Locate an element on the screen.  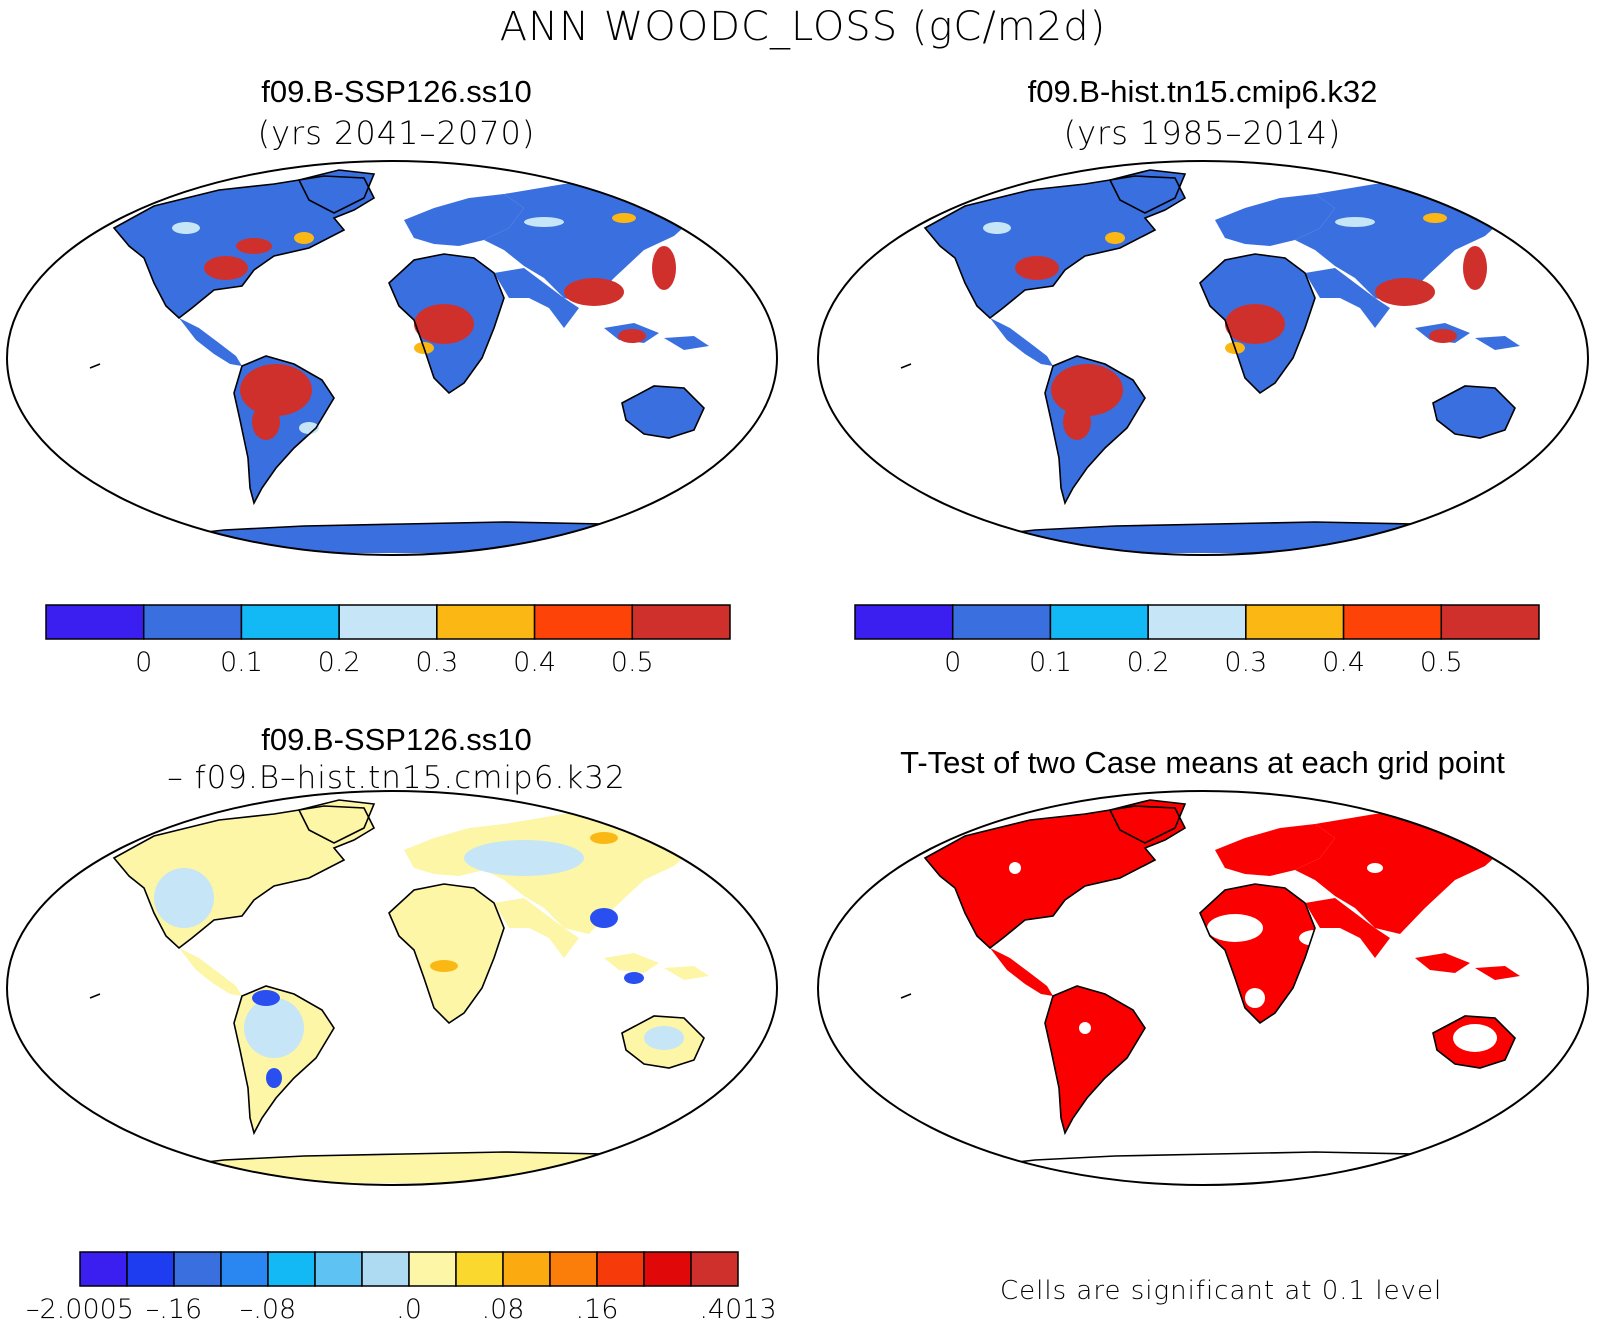
colorbar-top-right: 0 0.1 0.2 0.3 0.4 0.5 is located at coordinates (1197, 641).